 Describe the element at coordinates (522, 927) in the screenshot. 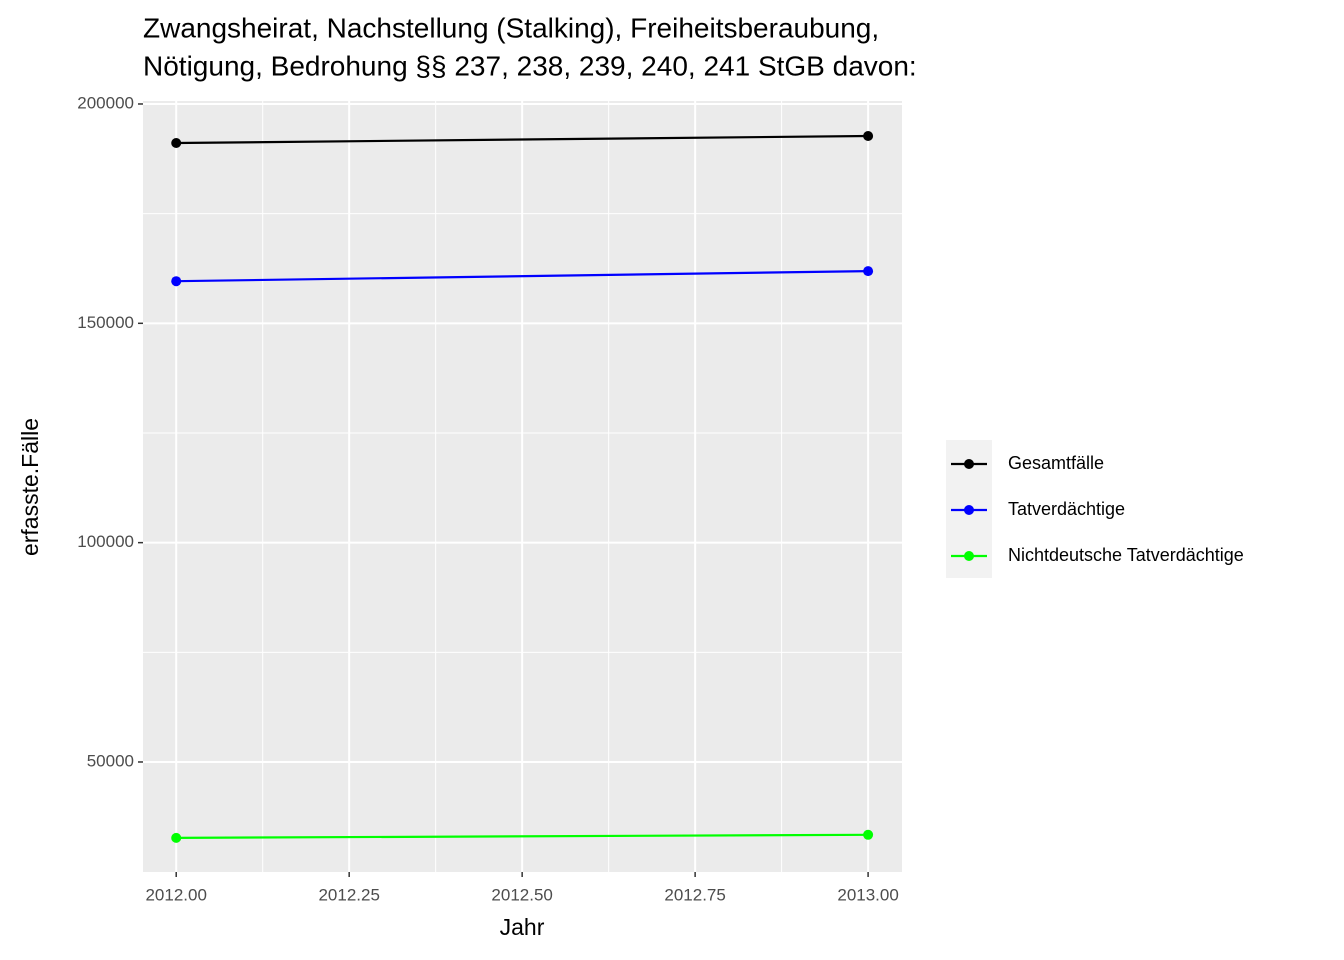

I see `x-axis-label: Jahr` at that location.